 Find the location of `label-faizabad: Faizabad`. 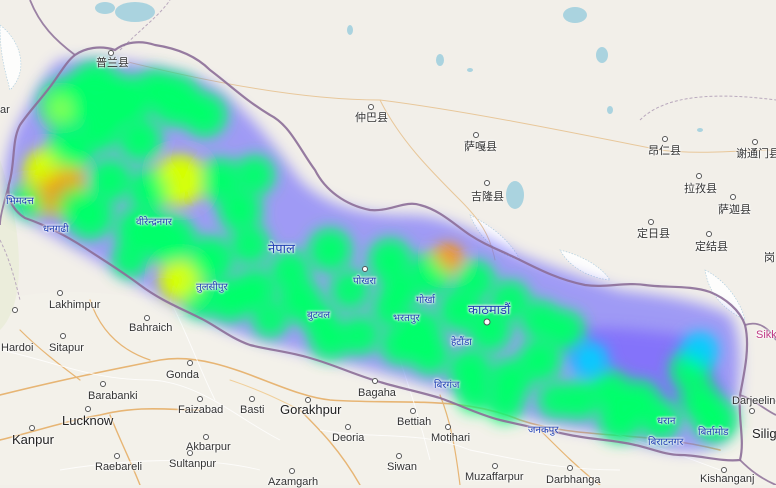

label-faizabad: Faizabad is located at coordinates (201, 410).